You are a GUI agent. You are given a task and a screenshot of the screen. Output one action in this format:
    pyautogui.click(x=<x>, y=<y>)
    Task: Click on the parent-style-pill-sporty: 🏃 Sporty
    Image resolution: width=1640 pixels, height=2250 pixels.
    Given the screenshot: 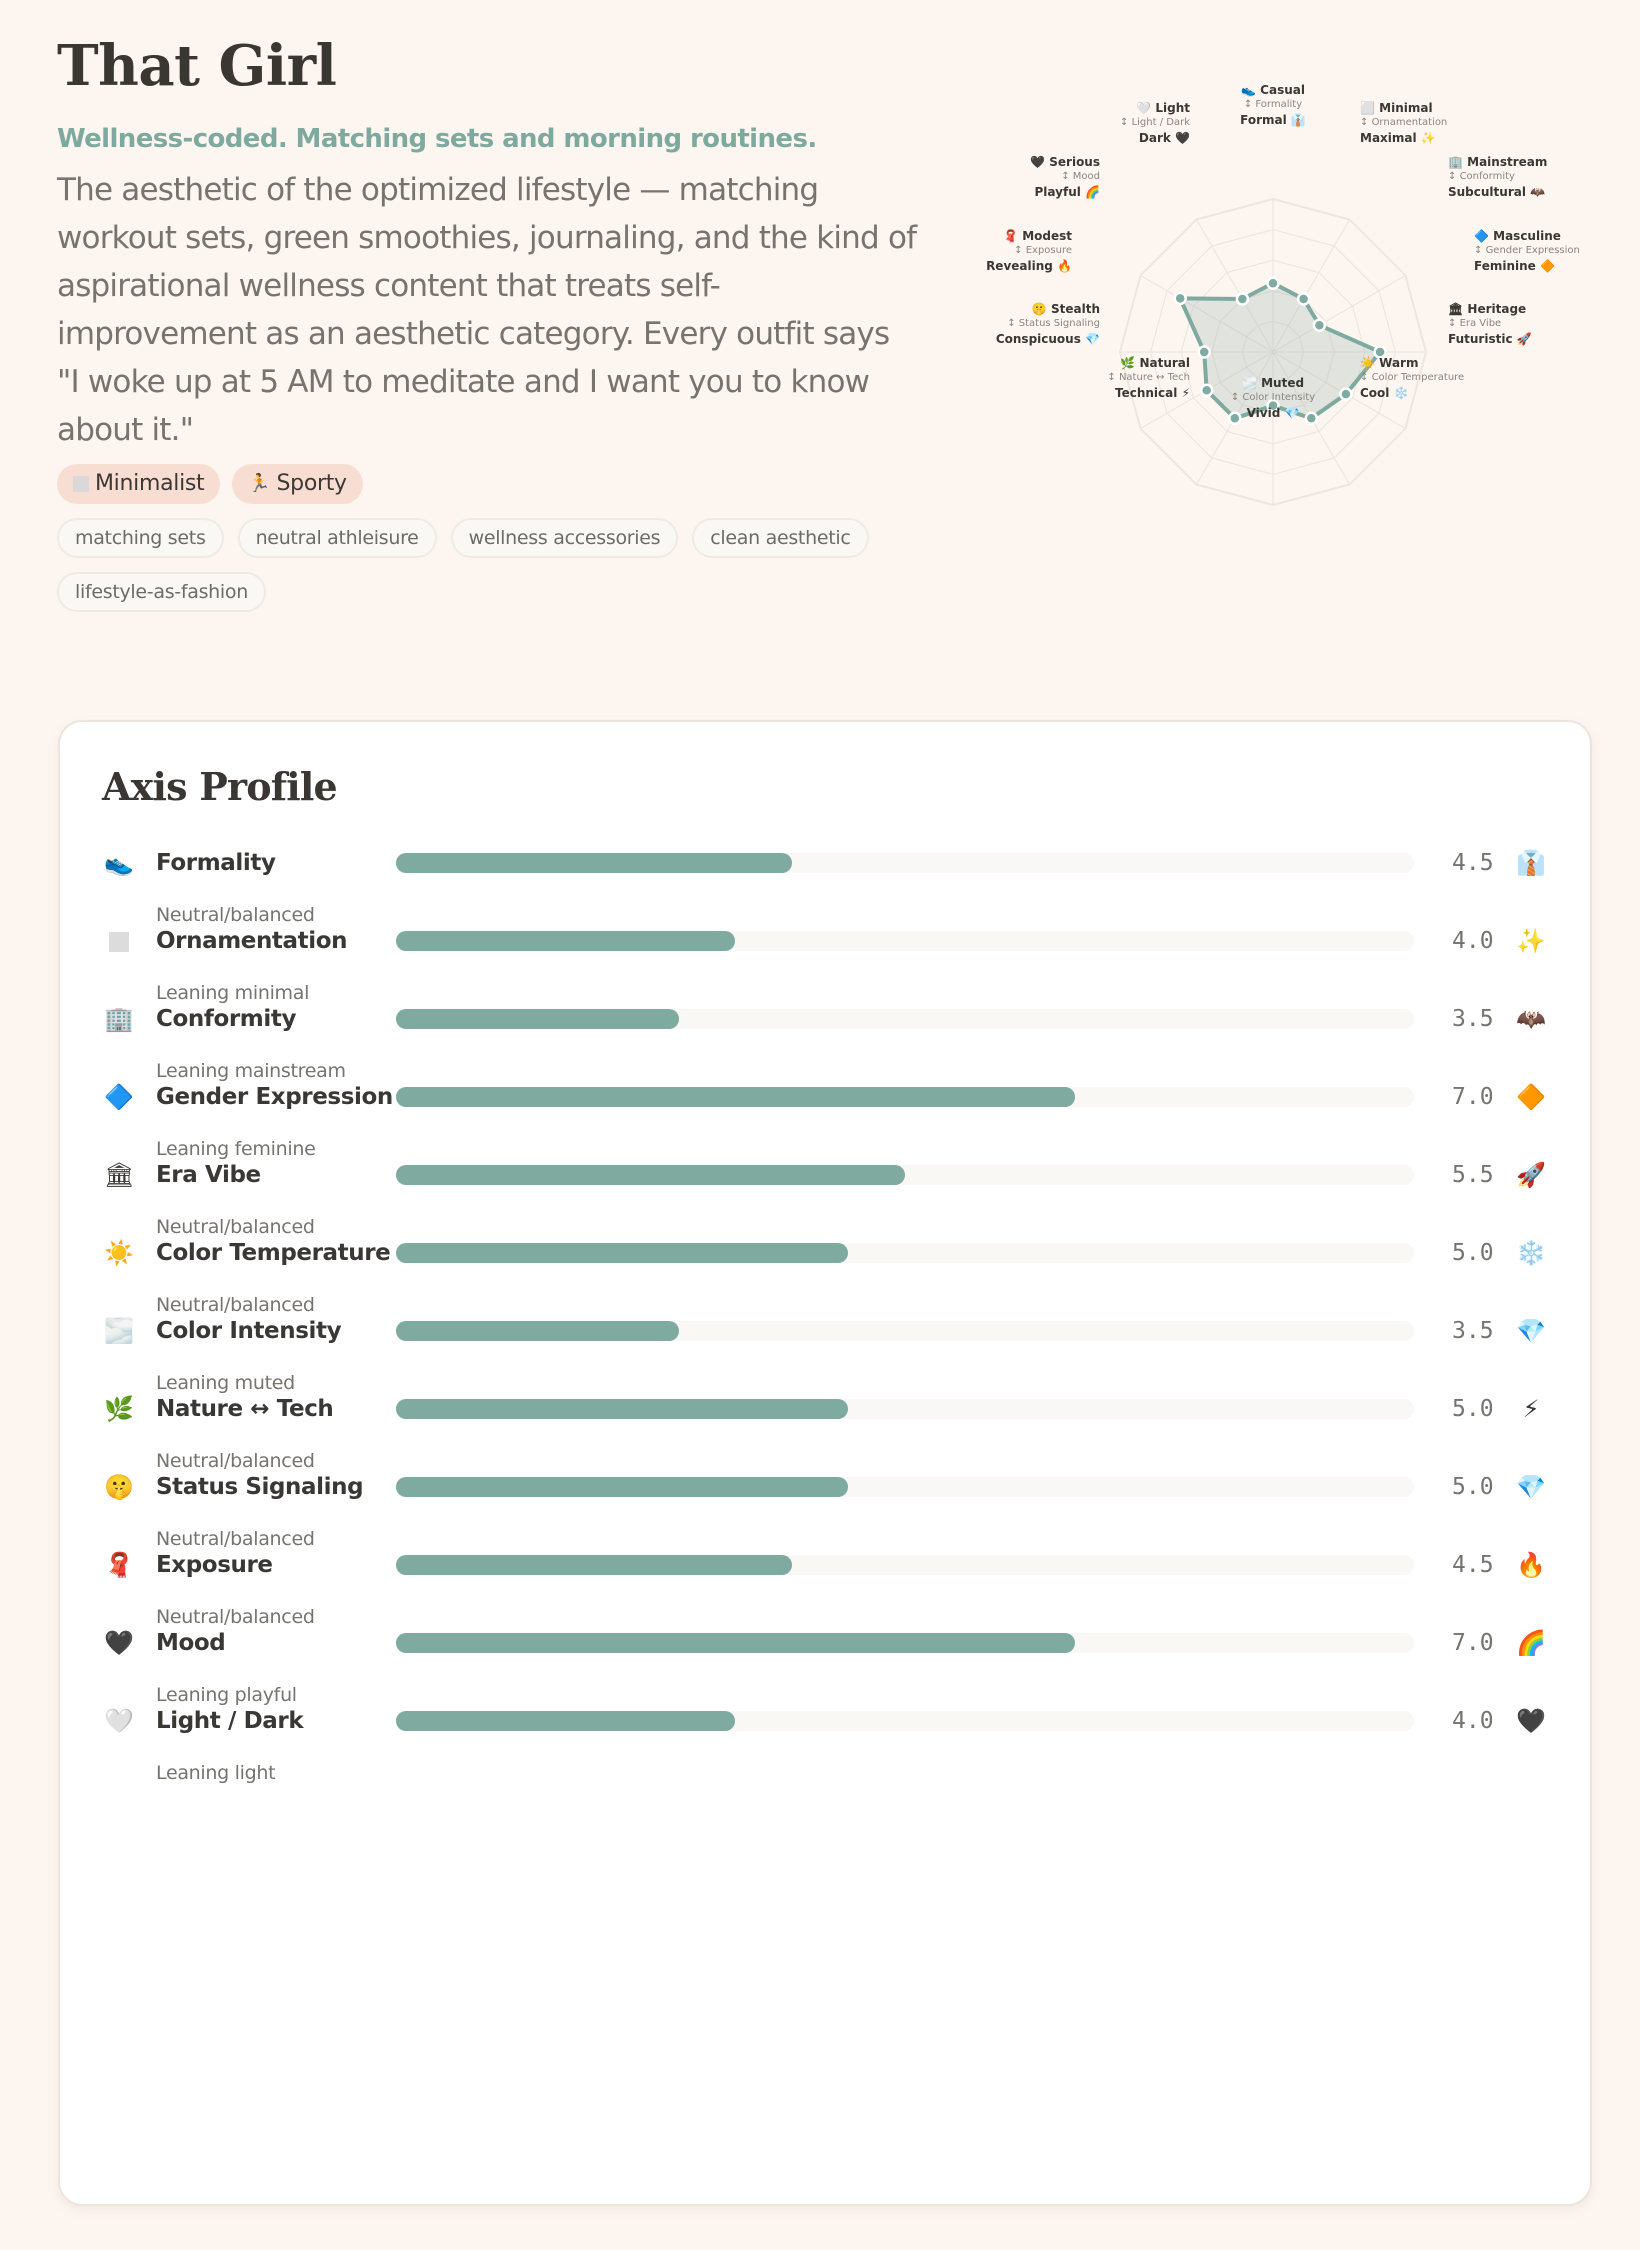 What is the action you would take?
    pyautogui.click(x=297, y=484)
    